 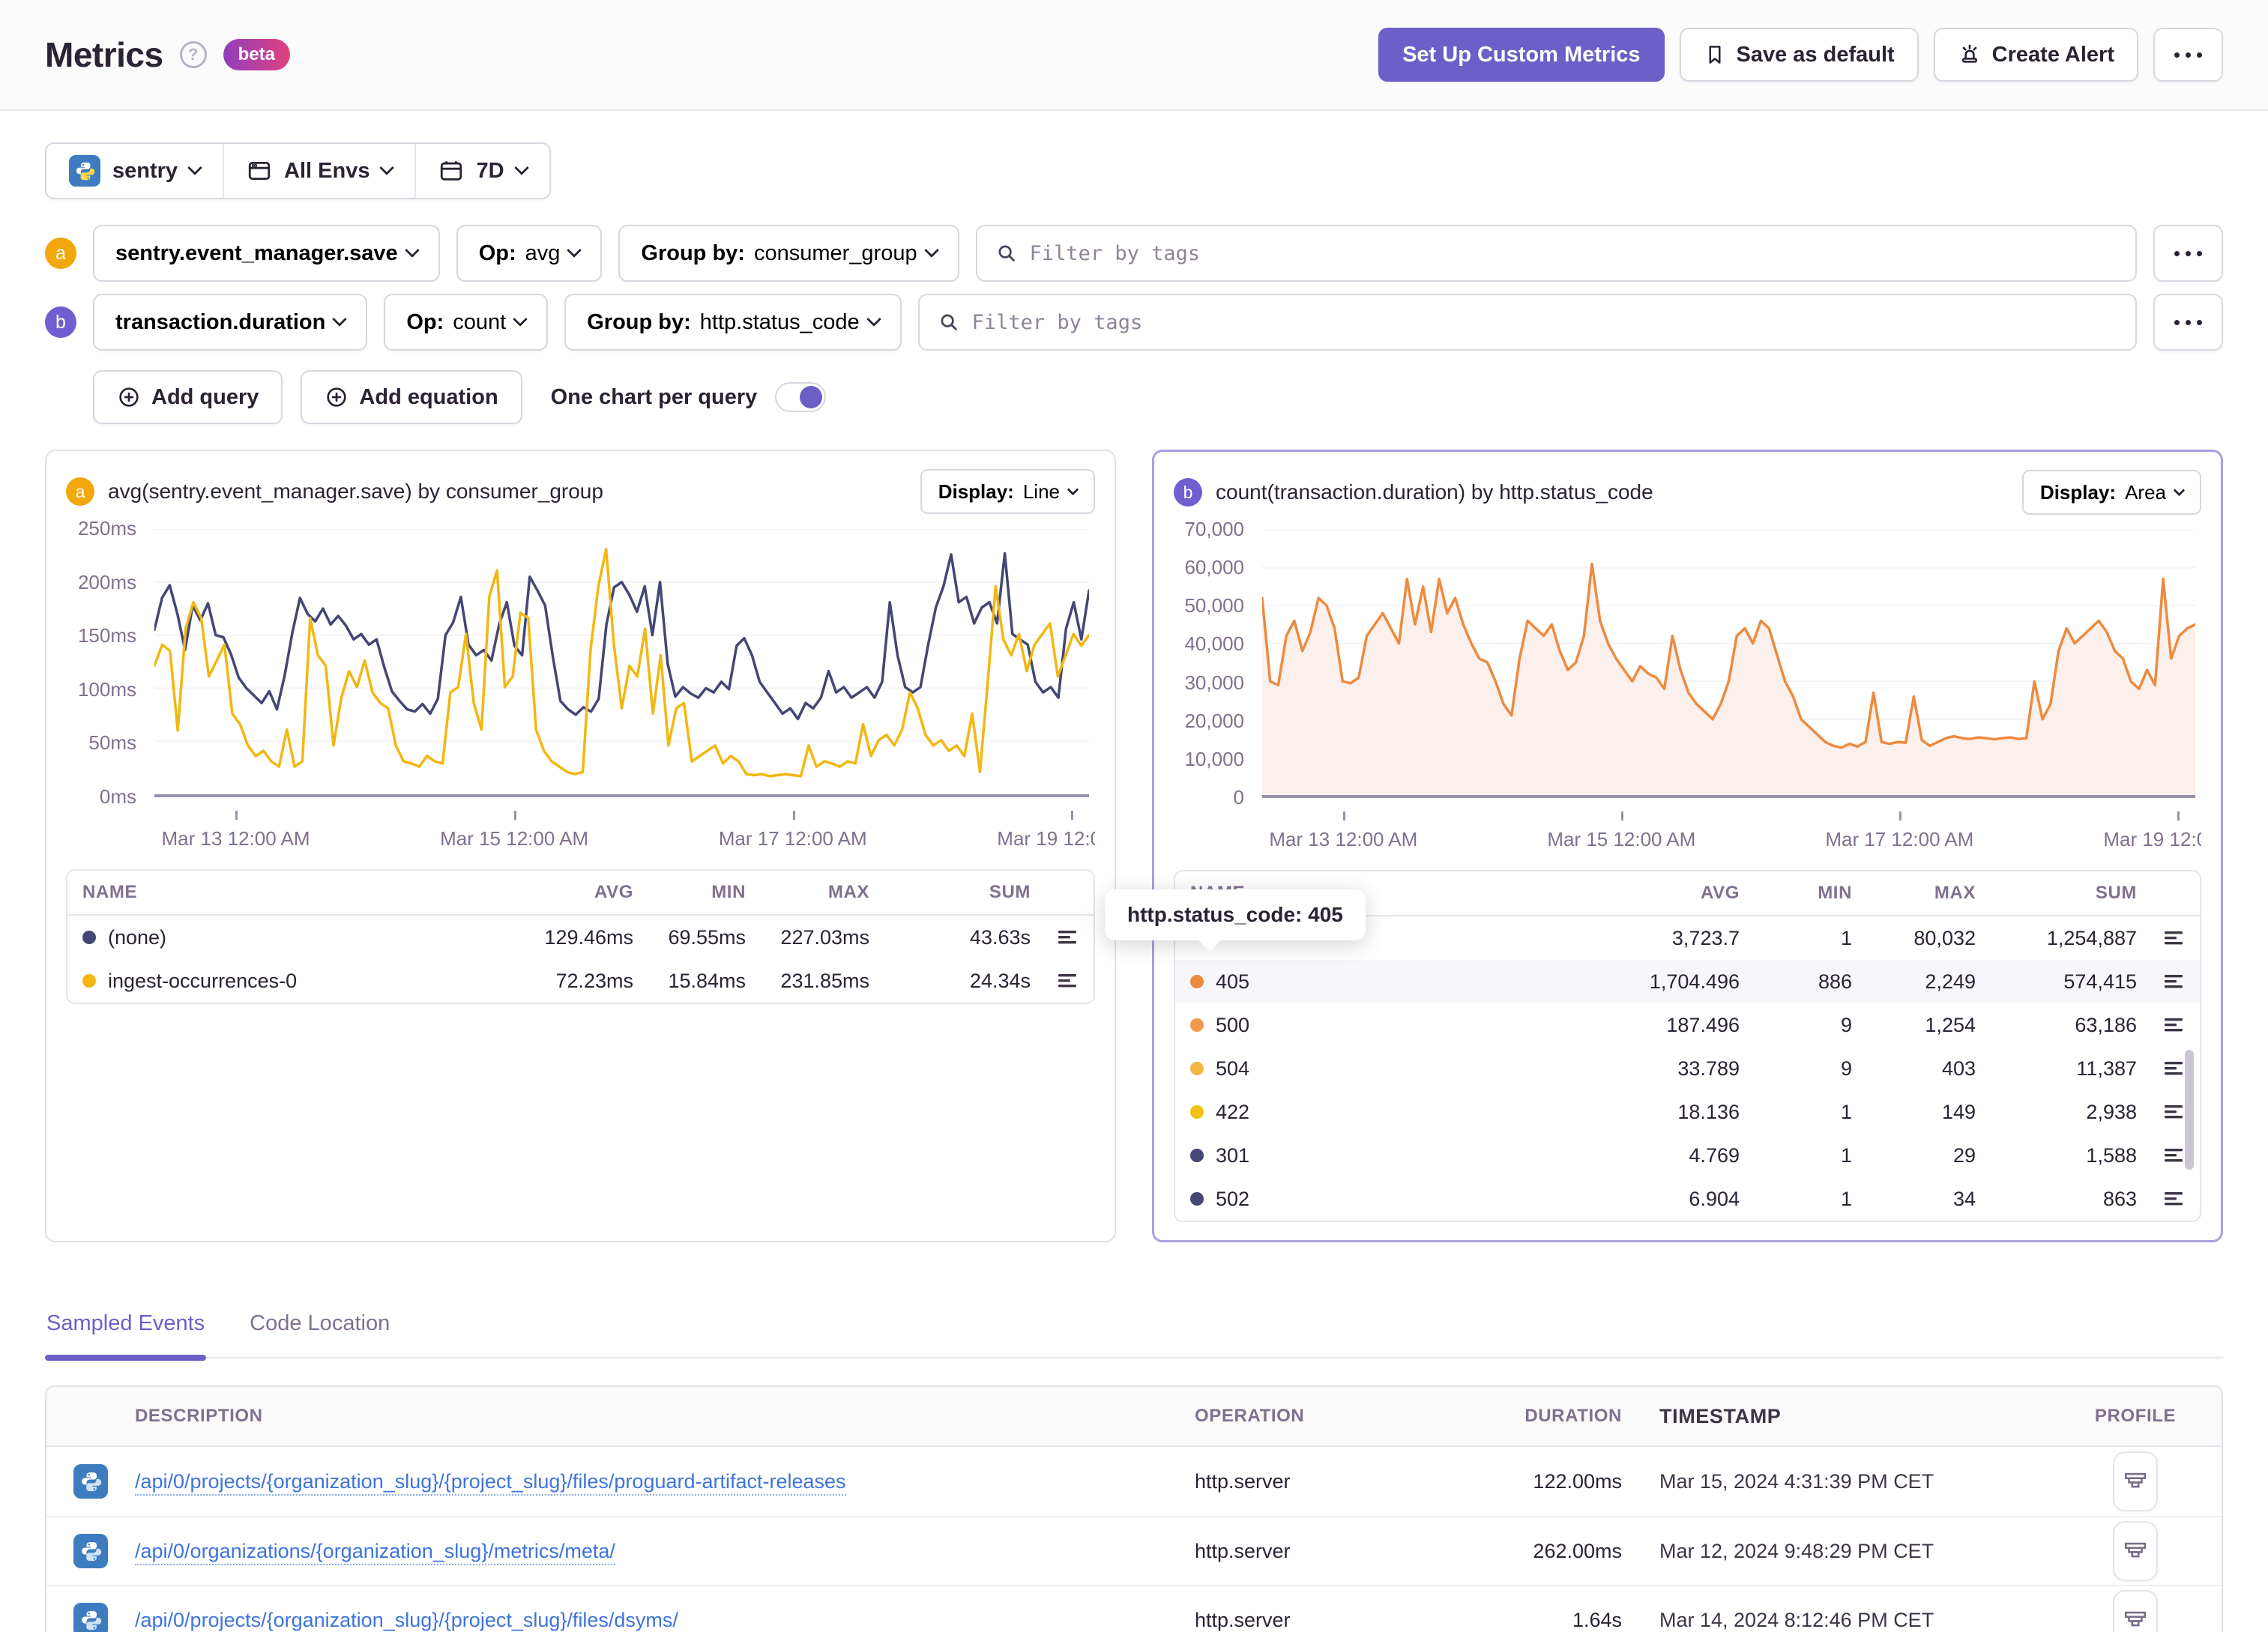 I want to click on python-platform-icon, so click(x=90, y=1617).